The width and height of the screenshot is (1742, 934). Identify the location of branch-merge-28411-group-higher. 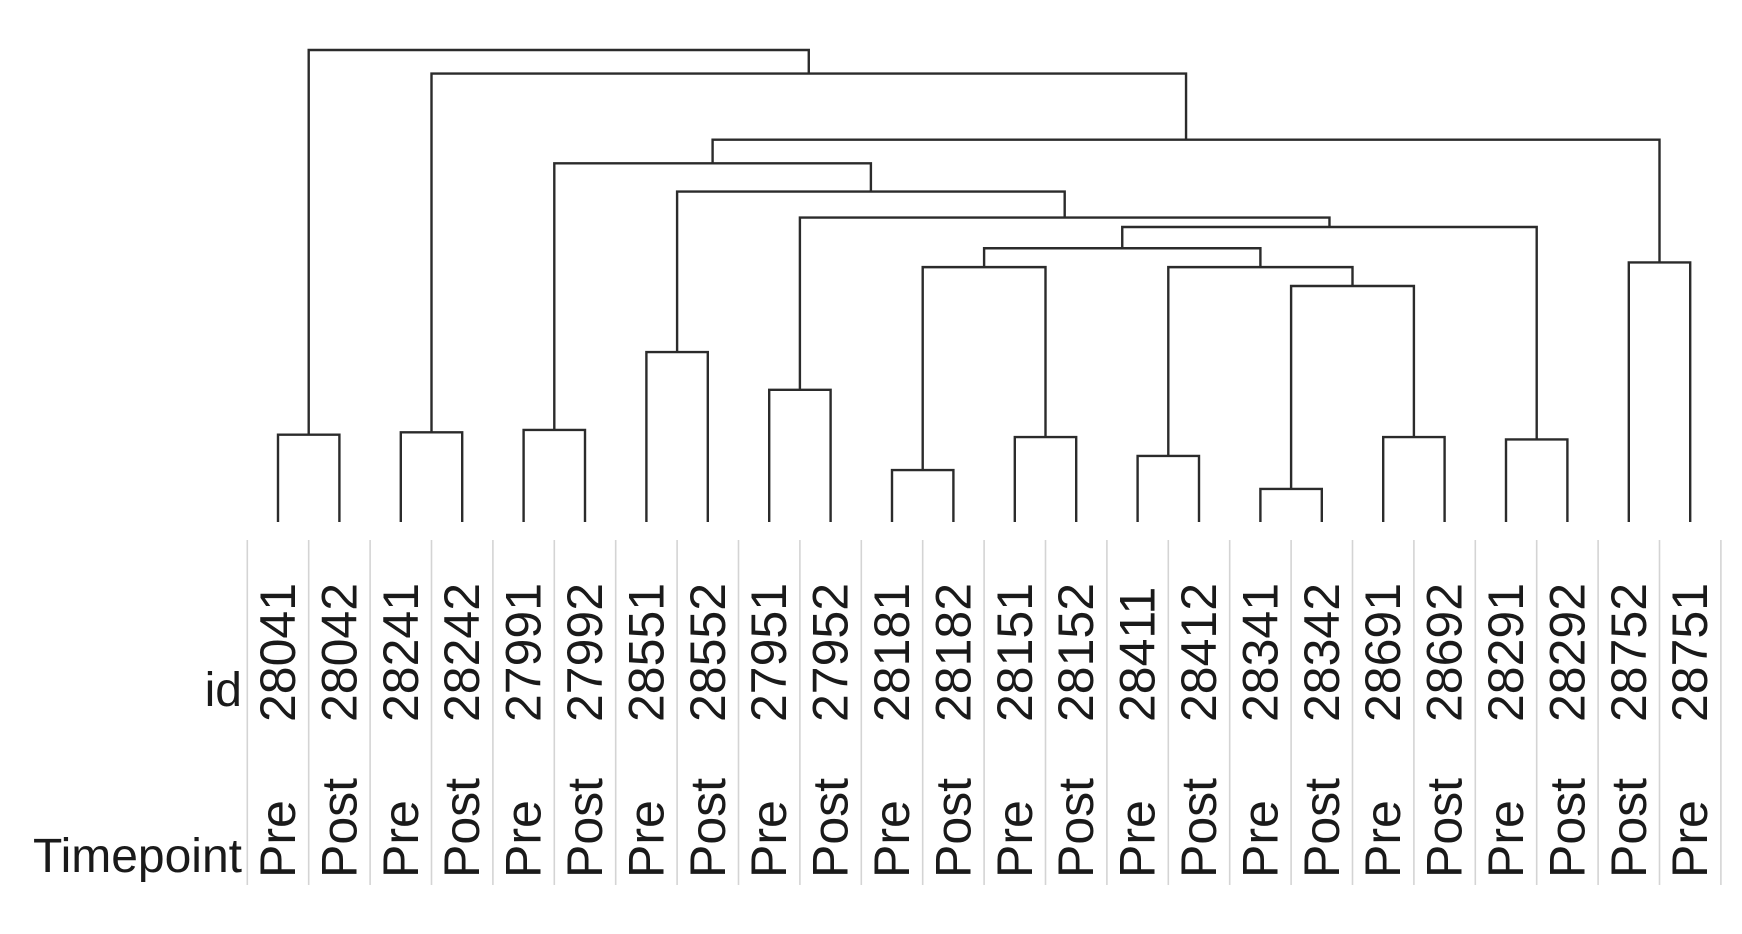
(1260, 360).